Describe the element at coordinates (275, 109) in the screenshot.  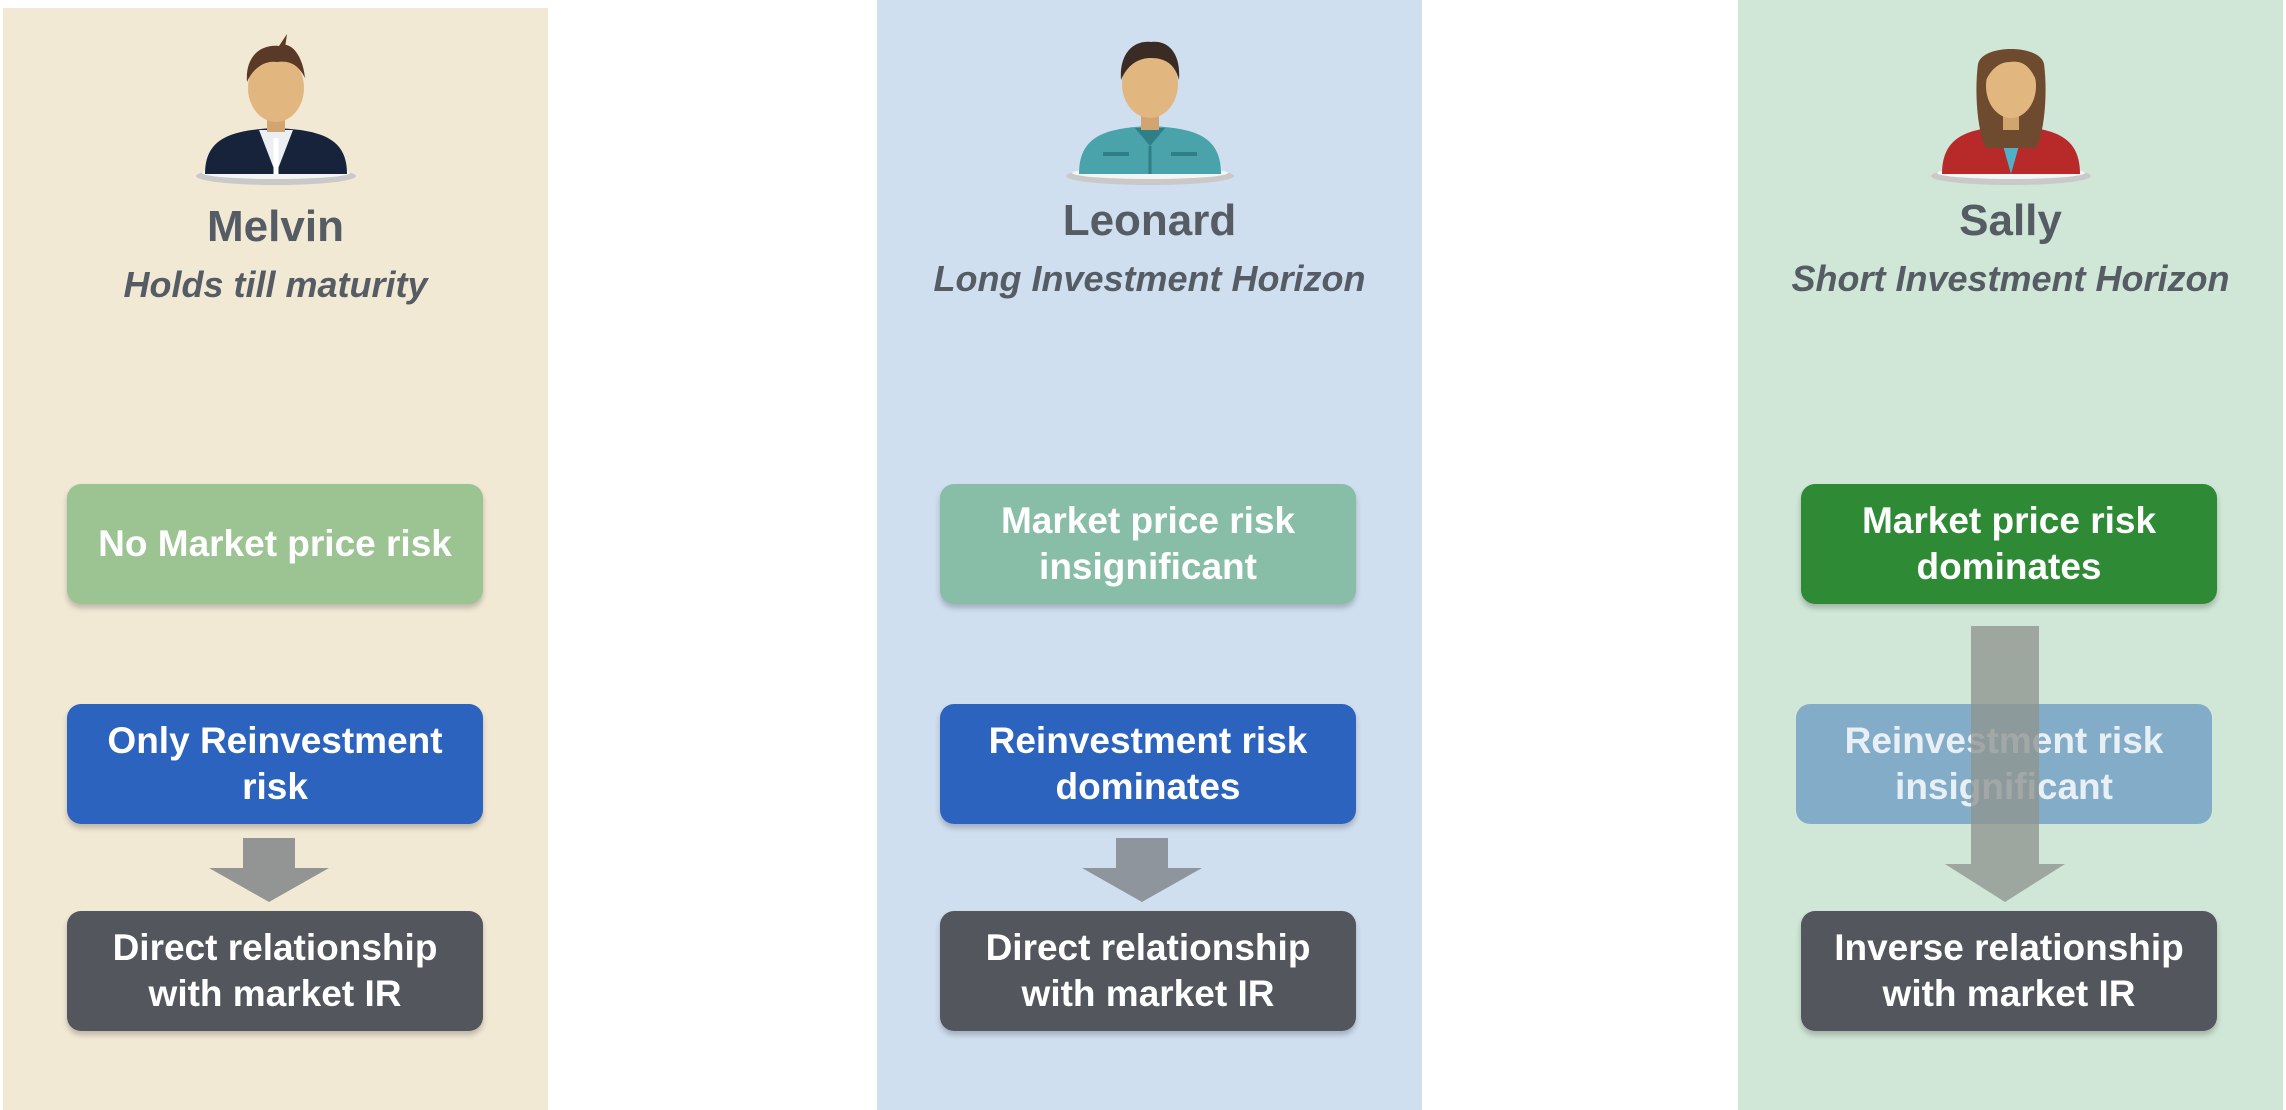
I see `businessman-avatar-icon` at that location.